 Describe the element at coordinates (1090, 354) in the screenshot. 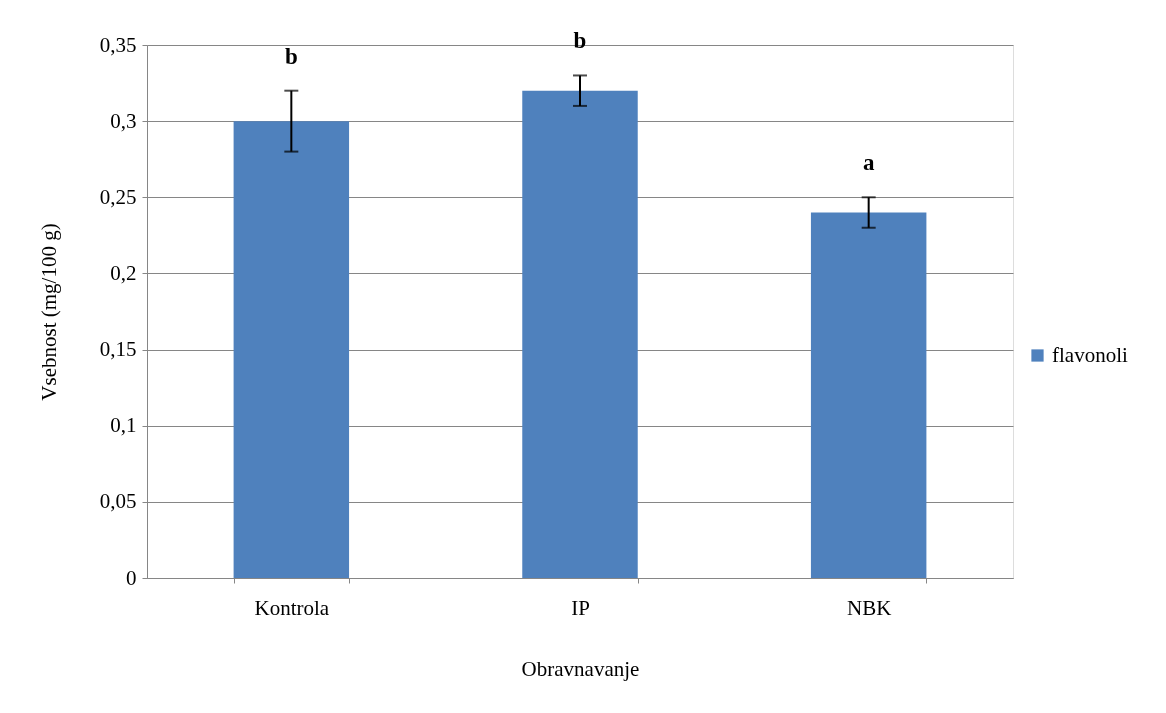

I see `legend-label: flavonoli` at that location.